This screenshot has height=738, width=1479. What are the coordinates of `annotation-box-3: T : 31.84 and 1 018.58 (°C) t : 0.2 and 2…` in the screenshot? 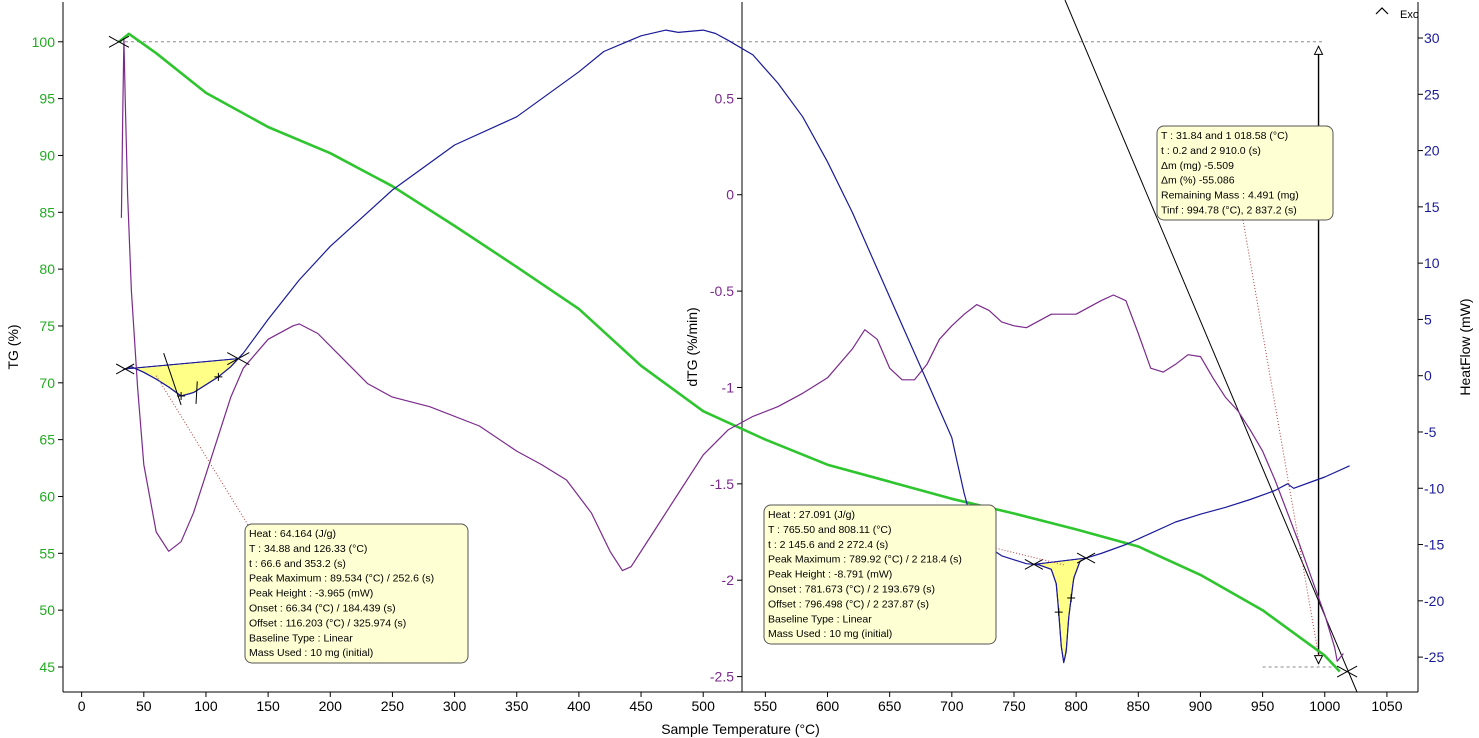 It's located at (1245, 173).